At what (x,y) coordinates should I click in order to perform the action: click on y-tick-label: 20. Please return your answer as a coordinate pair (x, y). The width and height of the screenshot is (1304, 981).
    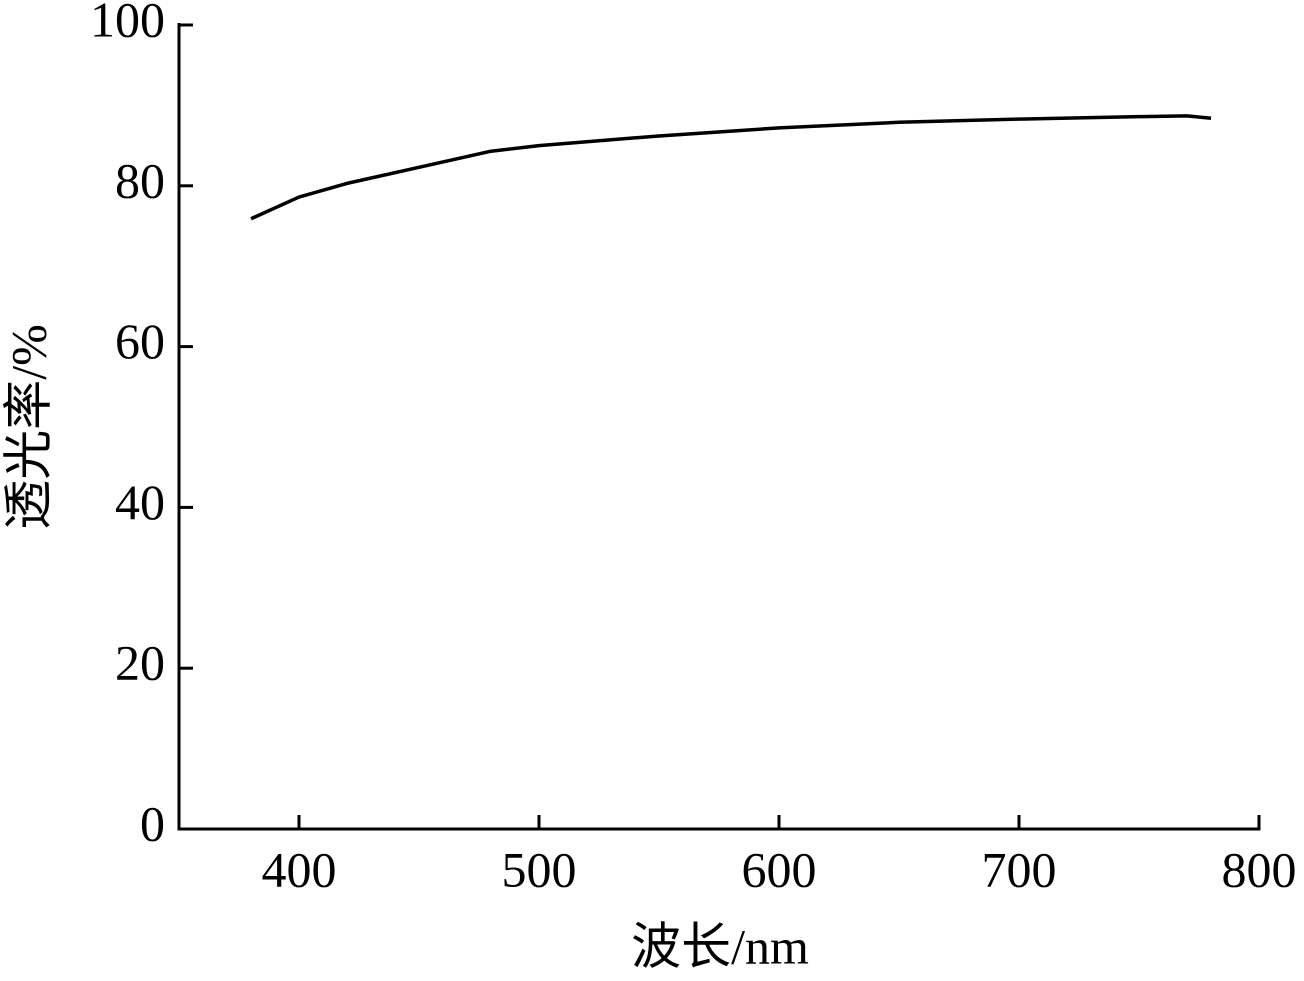
    Looking at the image, I should click on (140, 663).